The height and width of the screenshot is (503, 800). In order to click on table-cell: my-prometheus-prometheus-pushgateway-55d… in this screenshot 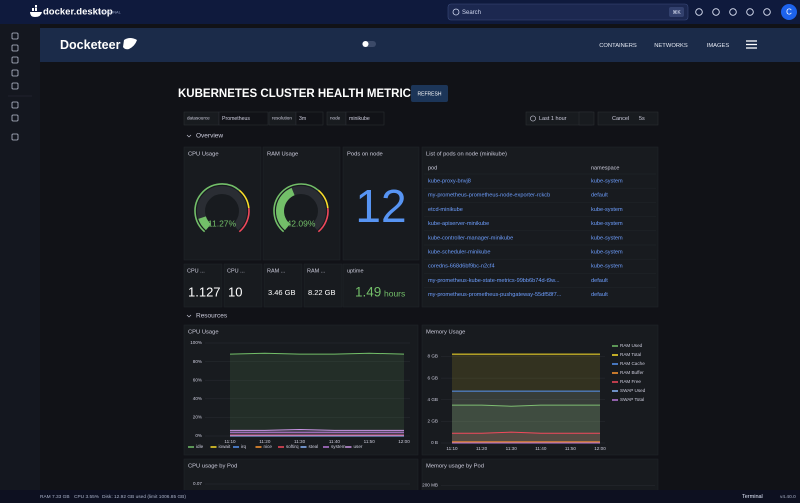, I will do `click(495, 295)`.